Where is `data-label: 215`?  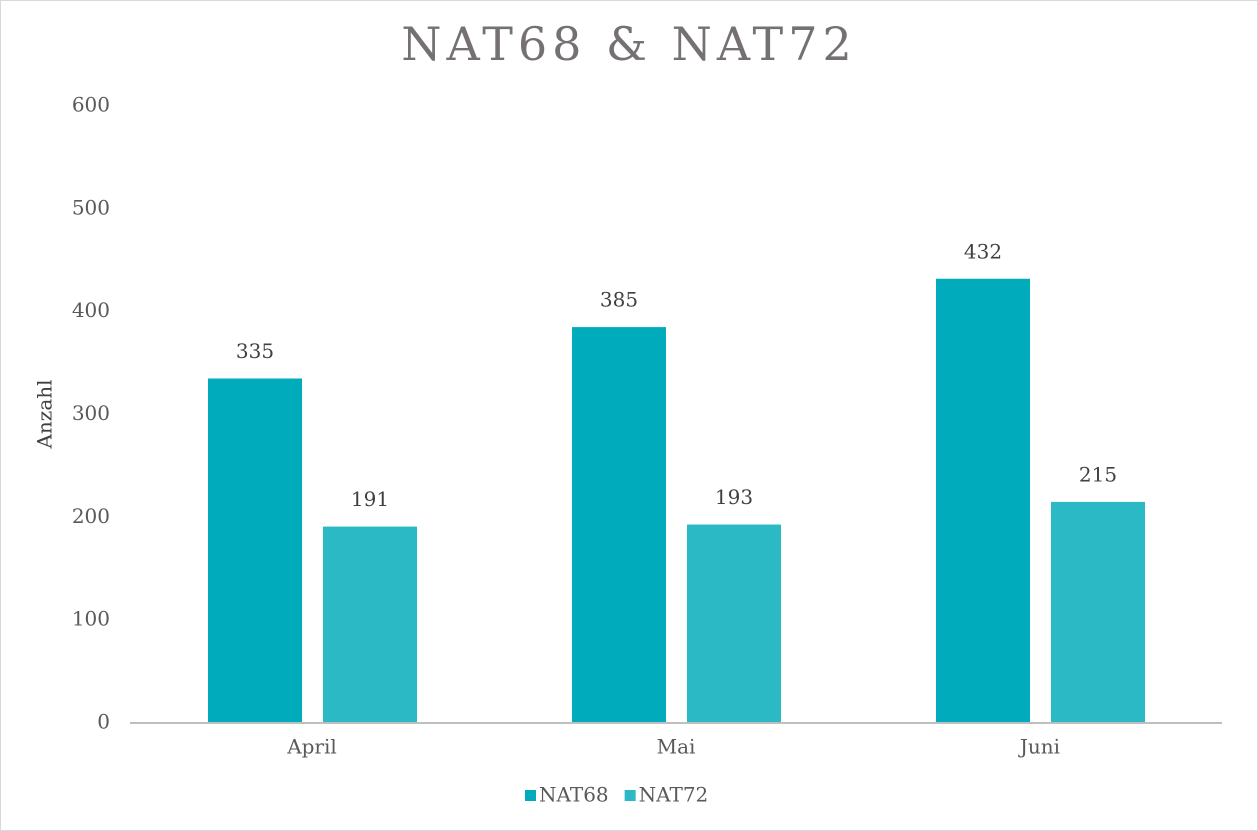 data-label: 215 is located at coordinates (1098, 474).